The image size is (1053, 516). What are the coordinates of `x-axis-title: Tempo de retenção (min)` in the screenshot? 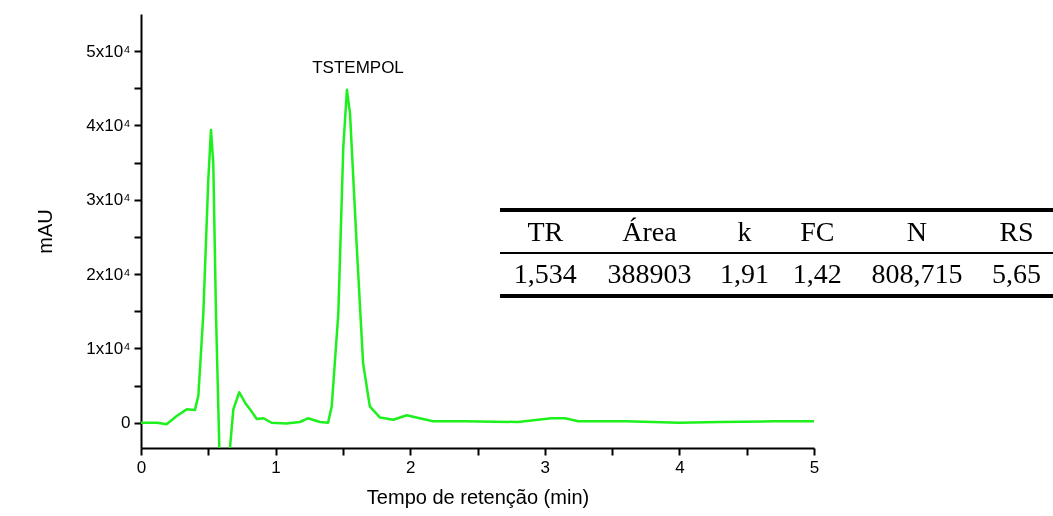 It's located at (478, 496).